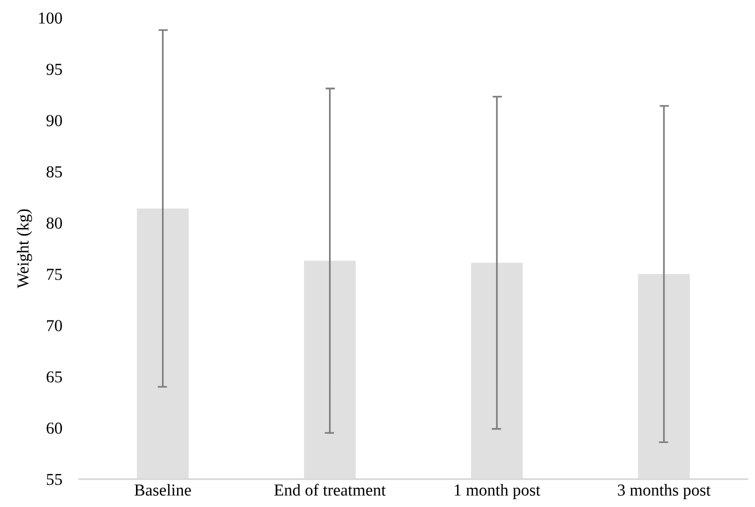 Image resolution: width=755 pixels, height=507 pixels. What do you see at coordinates (330, 490) in the screenshot?
I see `x-tick-label: End of treatment` at bounding box center [330, 490].